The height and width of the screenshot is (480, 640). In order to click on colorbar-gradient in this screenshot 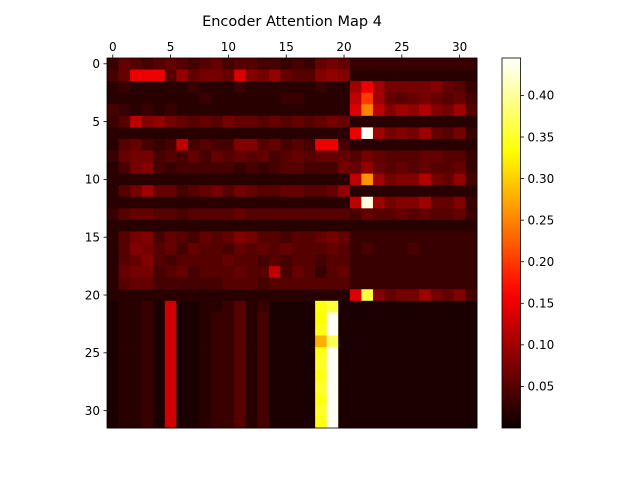, I will do `click(511, 243)`.